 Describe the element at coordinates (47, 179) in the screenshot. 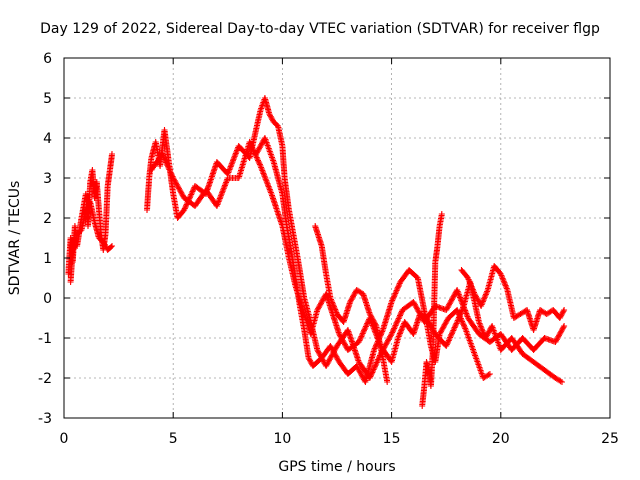

I see `y-tick-label: 3` at that location.